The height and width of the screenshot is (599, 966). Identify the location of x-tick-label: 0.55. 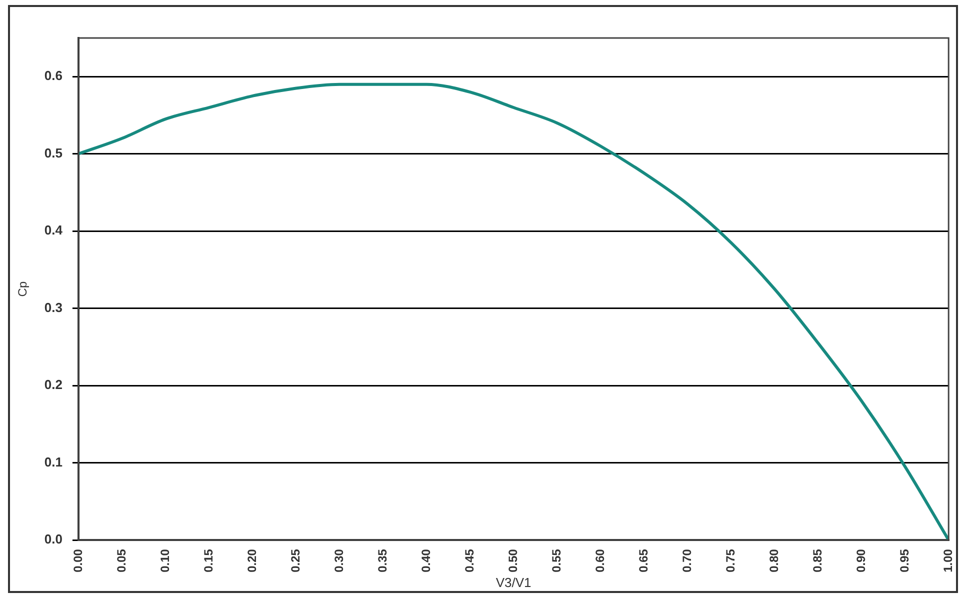
(556, 560).